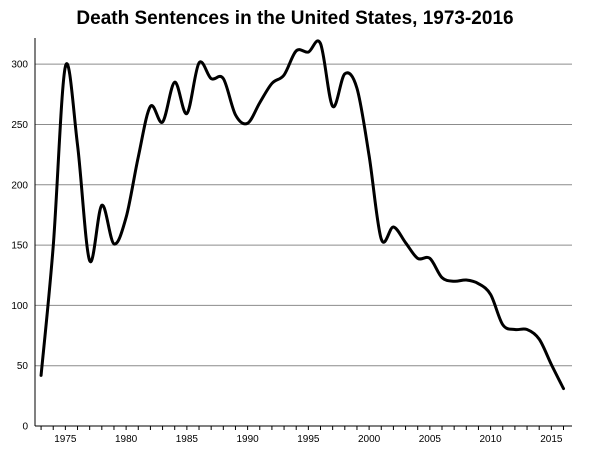  Describe the element at coordinates (369, 439) in the screenshot. I see `x-tick-label: 2000` at that location.